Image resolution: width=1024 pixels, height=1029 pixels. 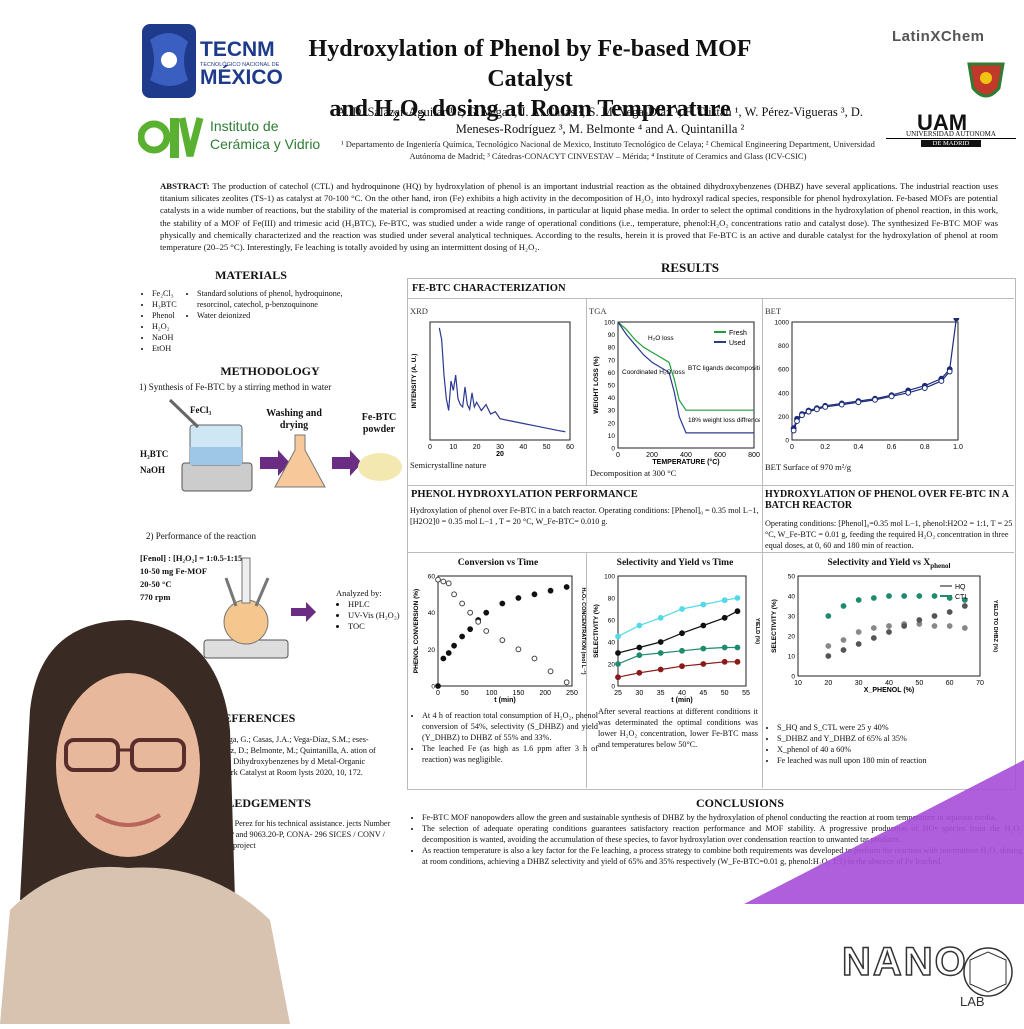 I want to click on analysis-list: HPLCUV-Vis (H₂O₂)TOC, so click(x=376, y=615).